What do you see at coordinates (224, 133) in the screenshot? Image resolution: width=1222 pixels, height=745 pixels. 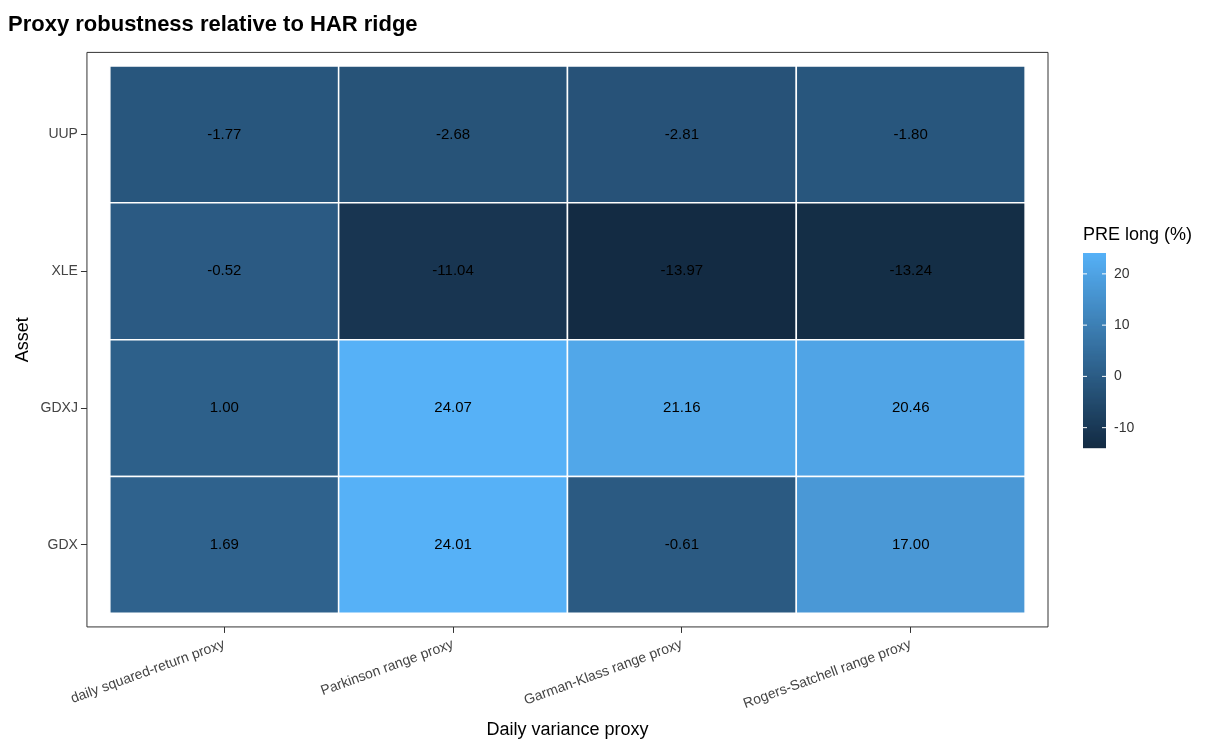 I see `data-label: -1.77` at bounding box center [224, 133].